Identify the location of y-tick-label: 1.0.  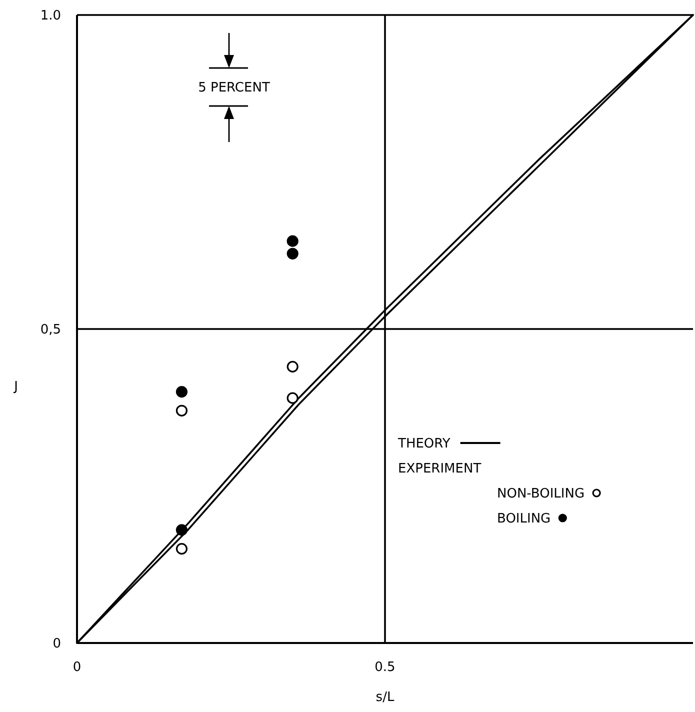
(50, 16).